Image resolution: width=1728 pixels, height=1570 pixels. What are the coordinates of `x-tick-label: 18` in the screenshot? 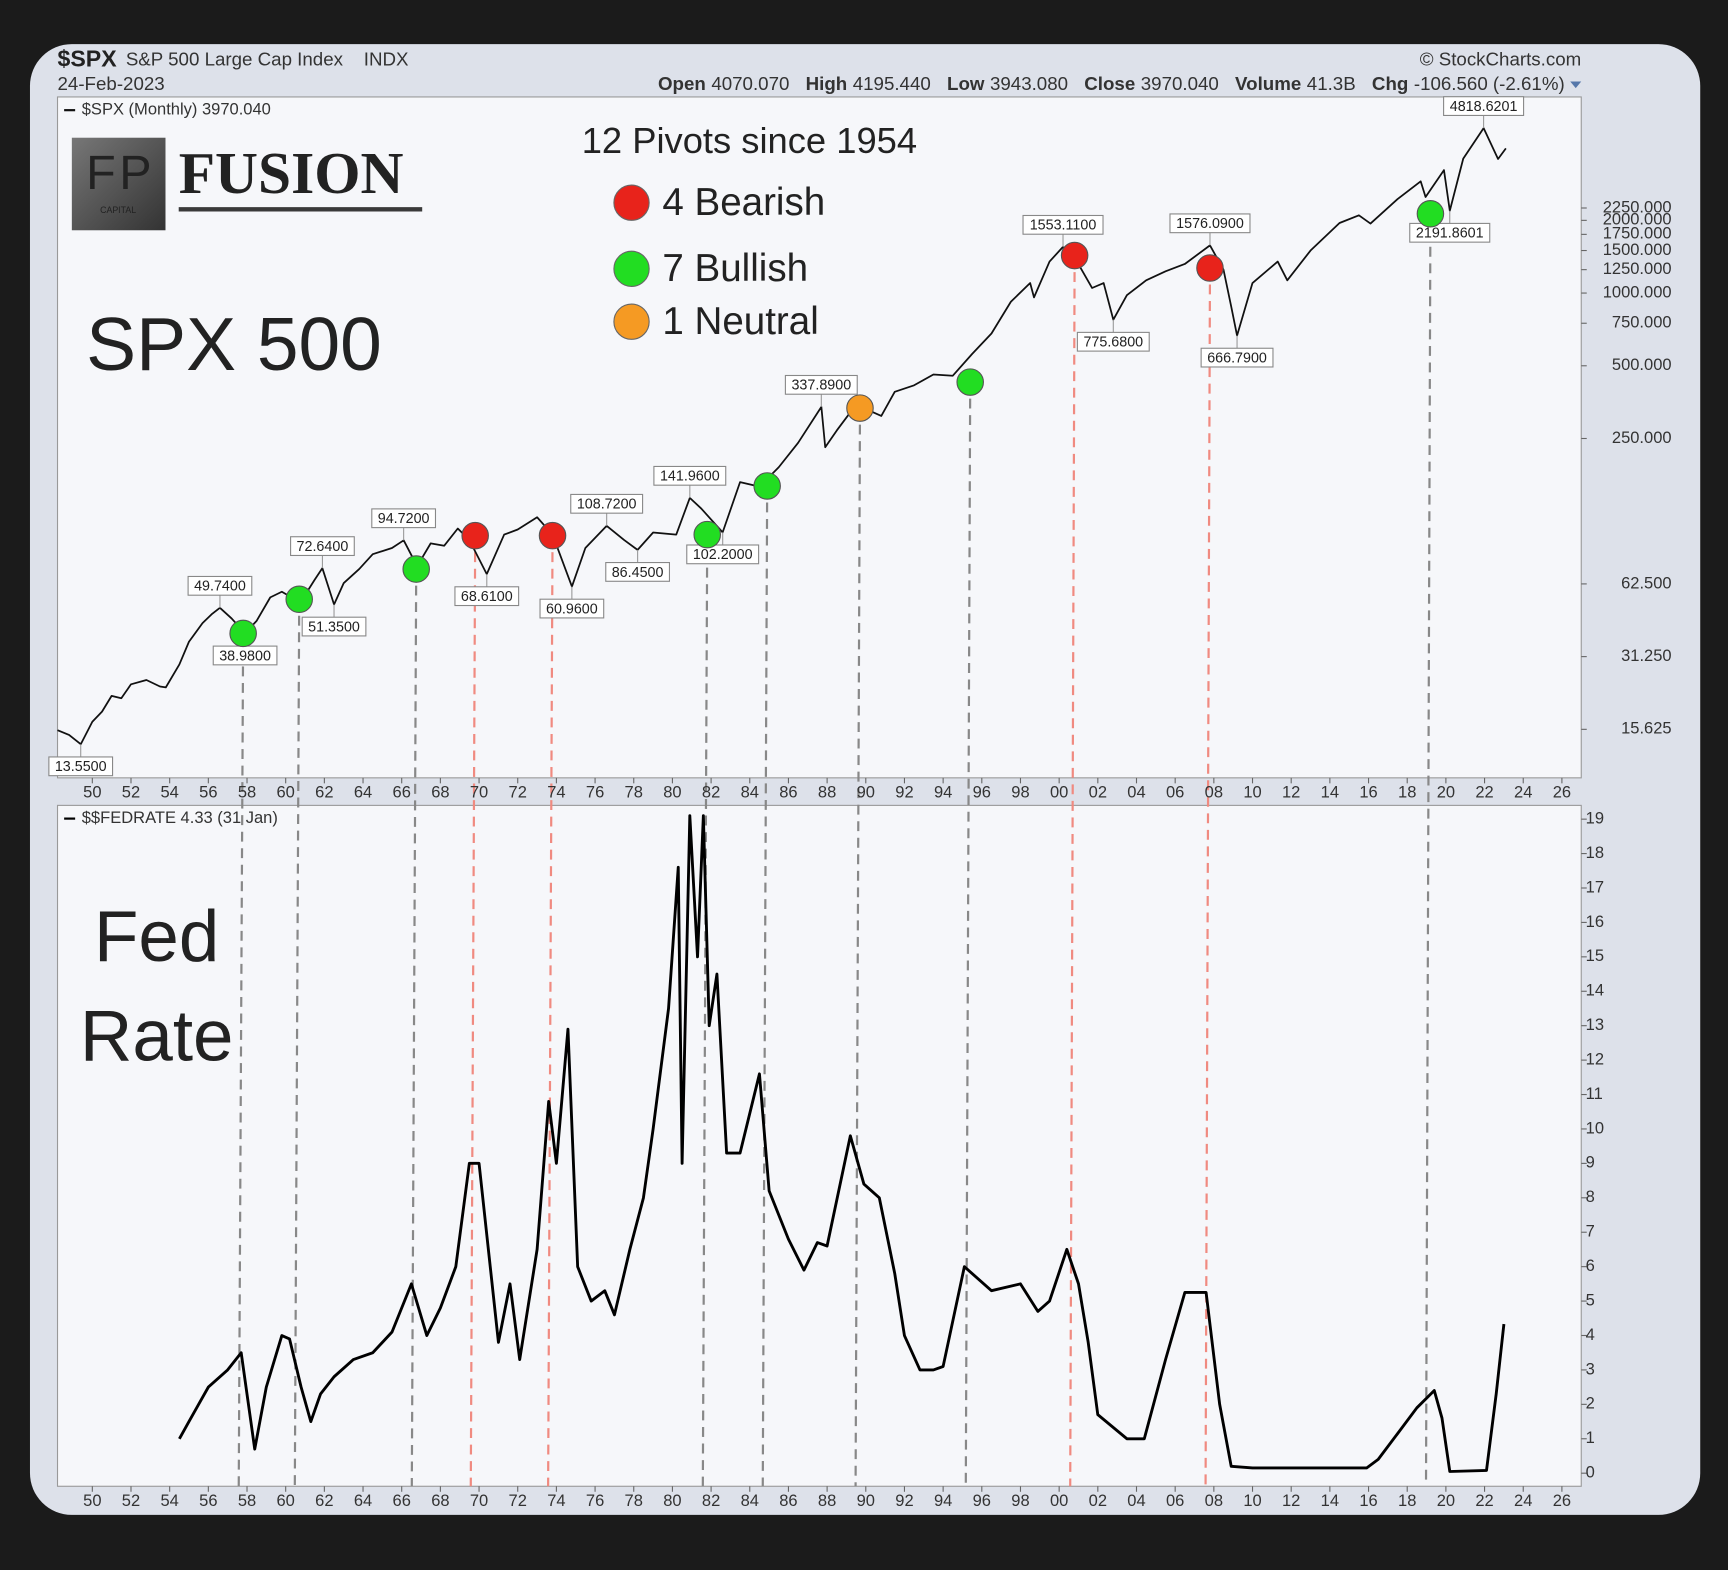 It's located at (1407, 1500).